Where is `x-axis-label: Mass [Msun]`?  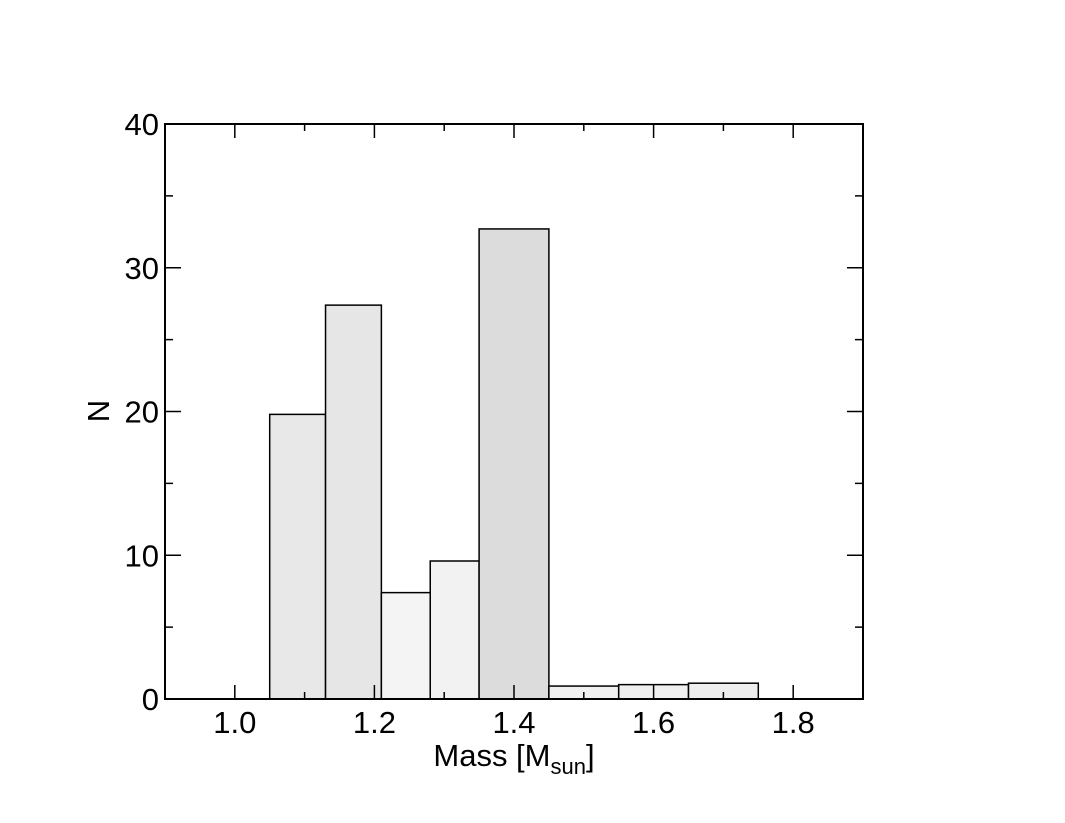
x-axis-label: Mass [Msun] is located at coordinates (513, 758).